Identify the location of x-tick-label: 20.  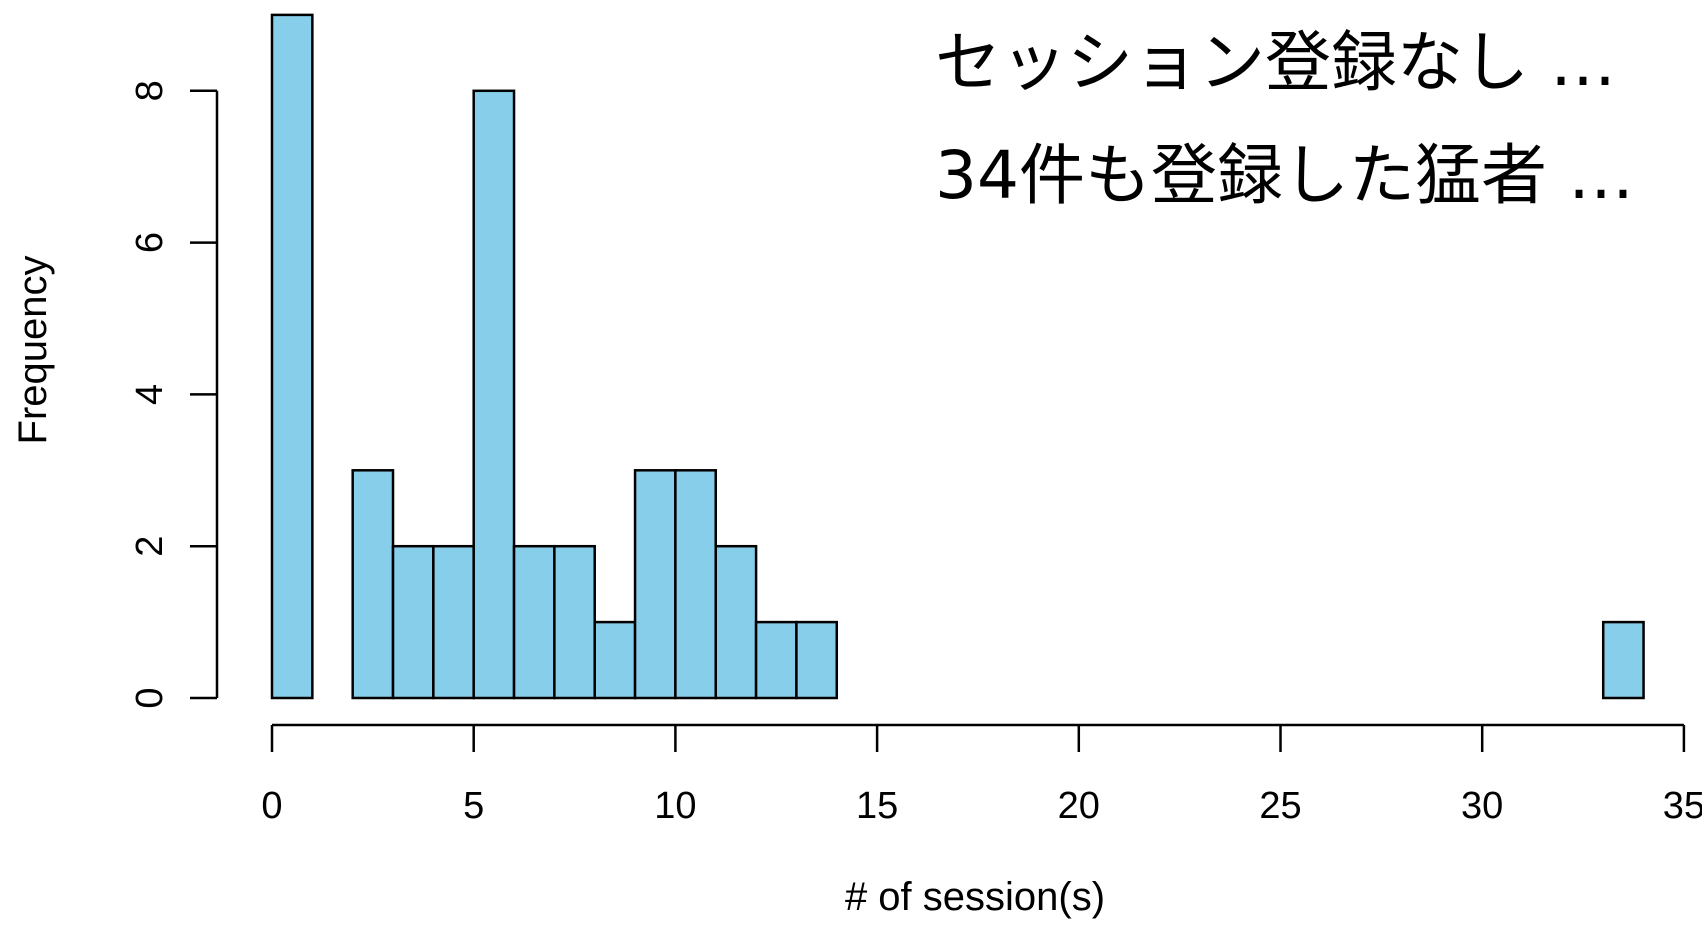
(1079, 806).